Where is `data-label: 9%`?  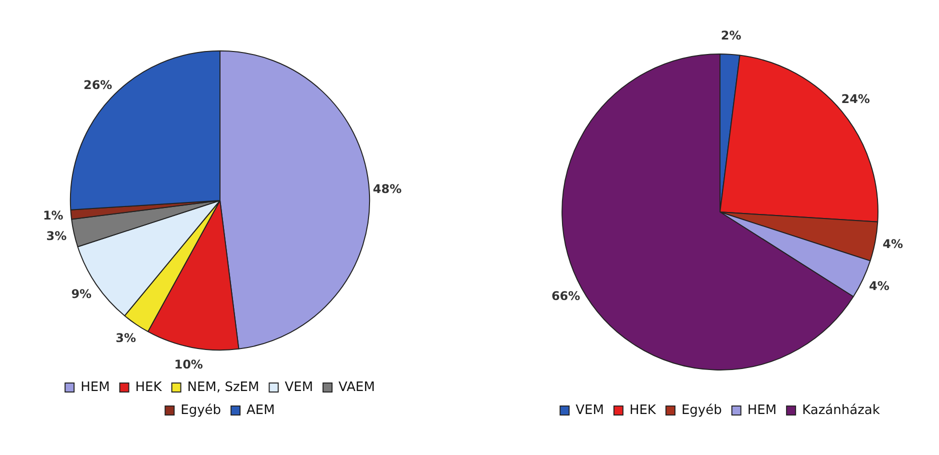 data-label: 9% is located at coordinates (81, 293).